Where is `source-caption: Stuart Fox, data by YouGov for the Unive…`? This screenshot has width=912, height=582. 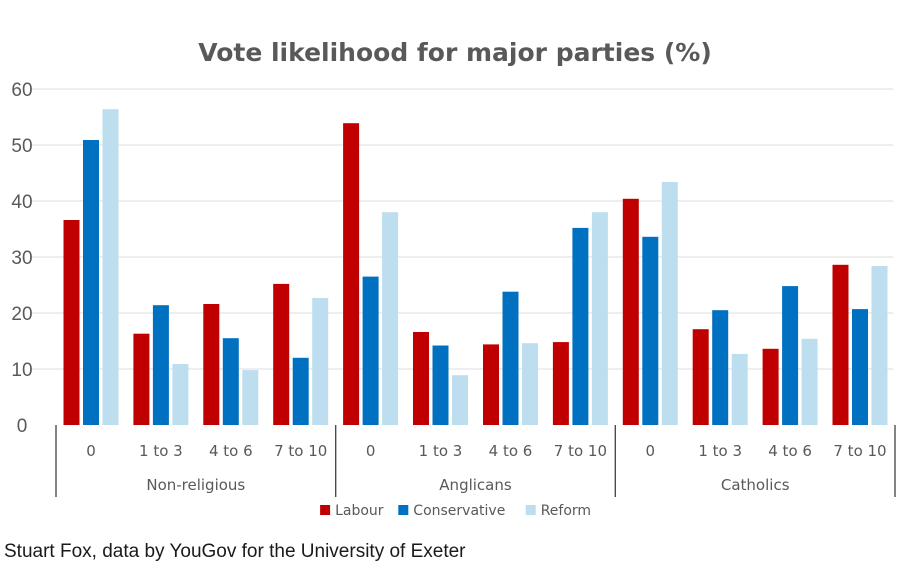 source-caption: Stuart Fox, data by YouGov for the Unive… is located at coordinates (235, 551).